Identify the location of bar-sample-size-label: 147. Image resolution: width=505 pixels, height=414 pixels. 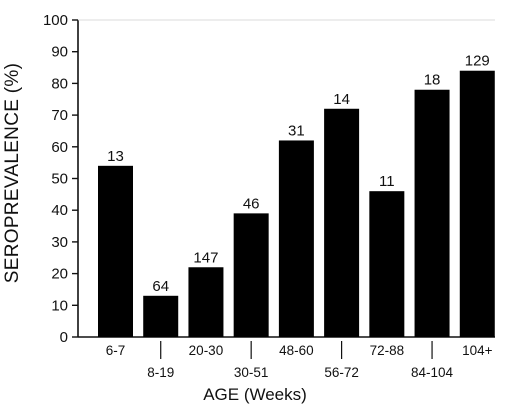
(205, 257).